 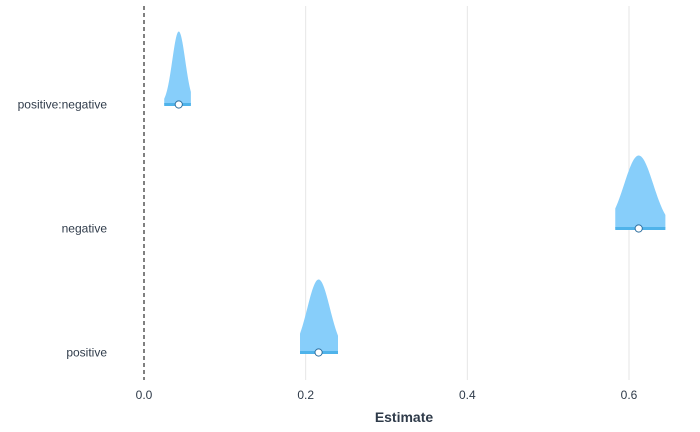 I want to click on x-axis-title: Estimate, so click(x=404, y=417).